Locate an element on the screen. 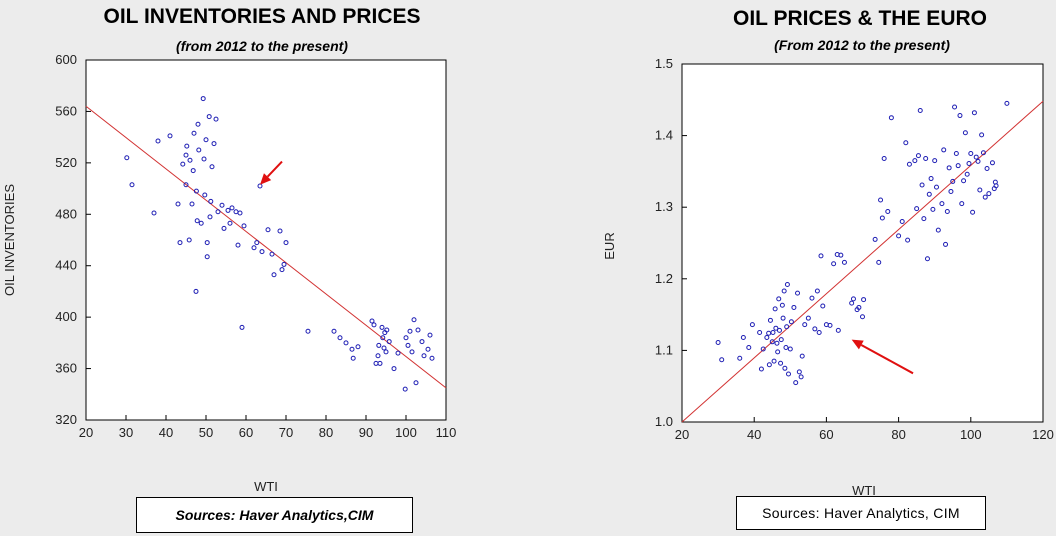 This screenshot has height=536, width=1056. x-tick-label: 50 is located at coordinates (206, 432).